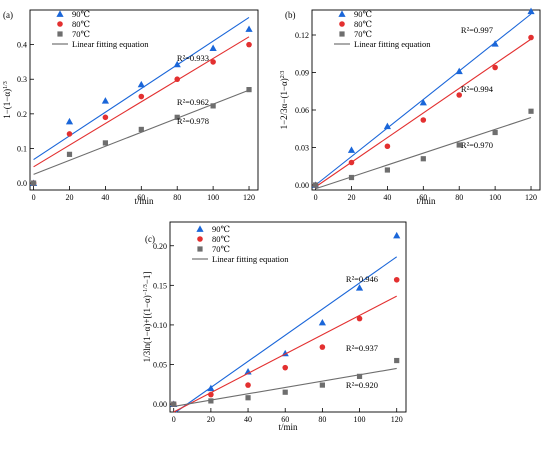 This screenshot has width=550, height=452. I want to click on series-1: R²=0.994, so click(423, 111).